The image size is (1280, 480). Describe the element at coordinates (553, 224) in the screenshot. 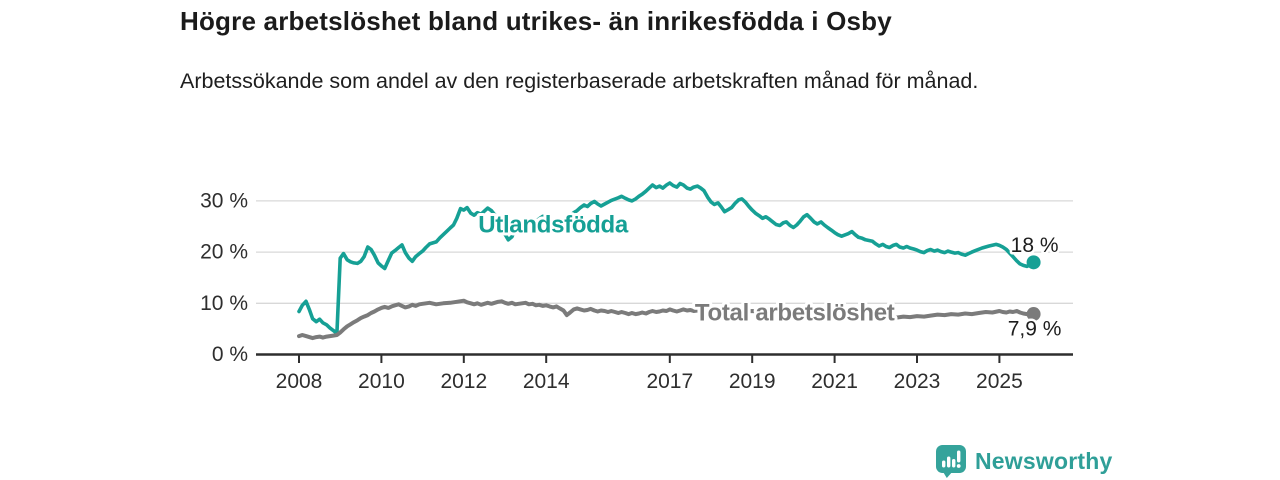

I see `series-label-utlandsf-dda: Utlandsfödda` at that location.